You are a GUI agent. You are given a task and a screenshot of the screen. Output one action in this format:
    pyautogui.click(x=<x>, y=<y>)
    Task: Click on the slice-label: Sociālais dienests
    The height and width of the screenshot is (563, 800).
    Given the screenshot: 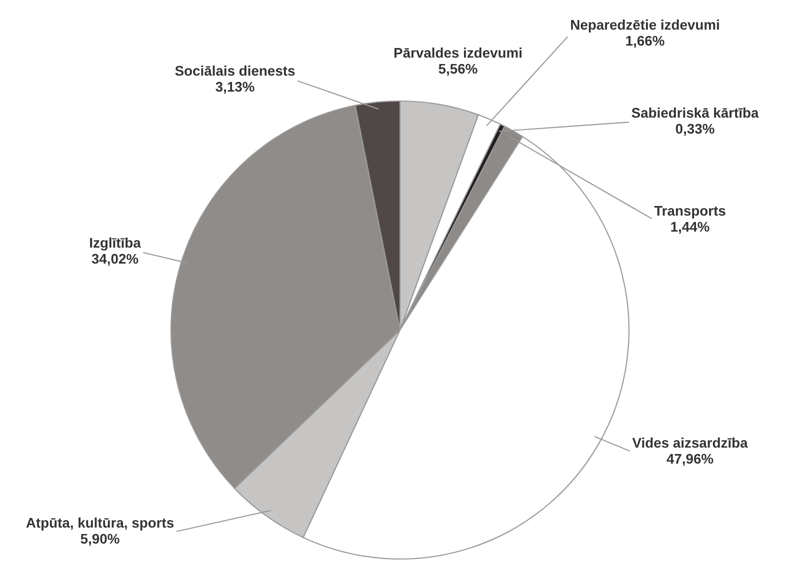 What is the action you would take?
    pyautogui.click(x=235, y=71)
    